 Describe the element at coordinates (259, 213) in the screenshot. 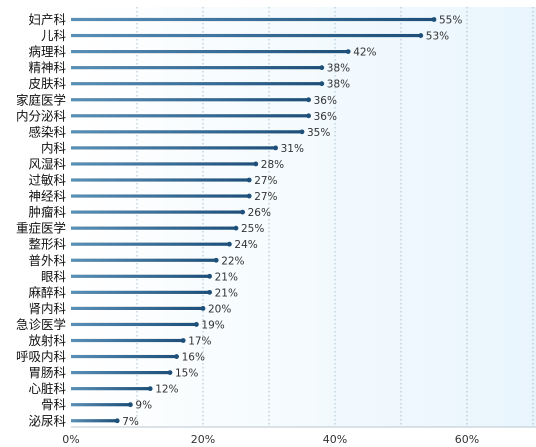

I see `value-label: 26%` at that location.